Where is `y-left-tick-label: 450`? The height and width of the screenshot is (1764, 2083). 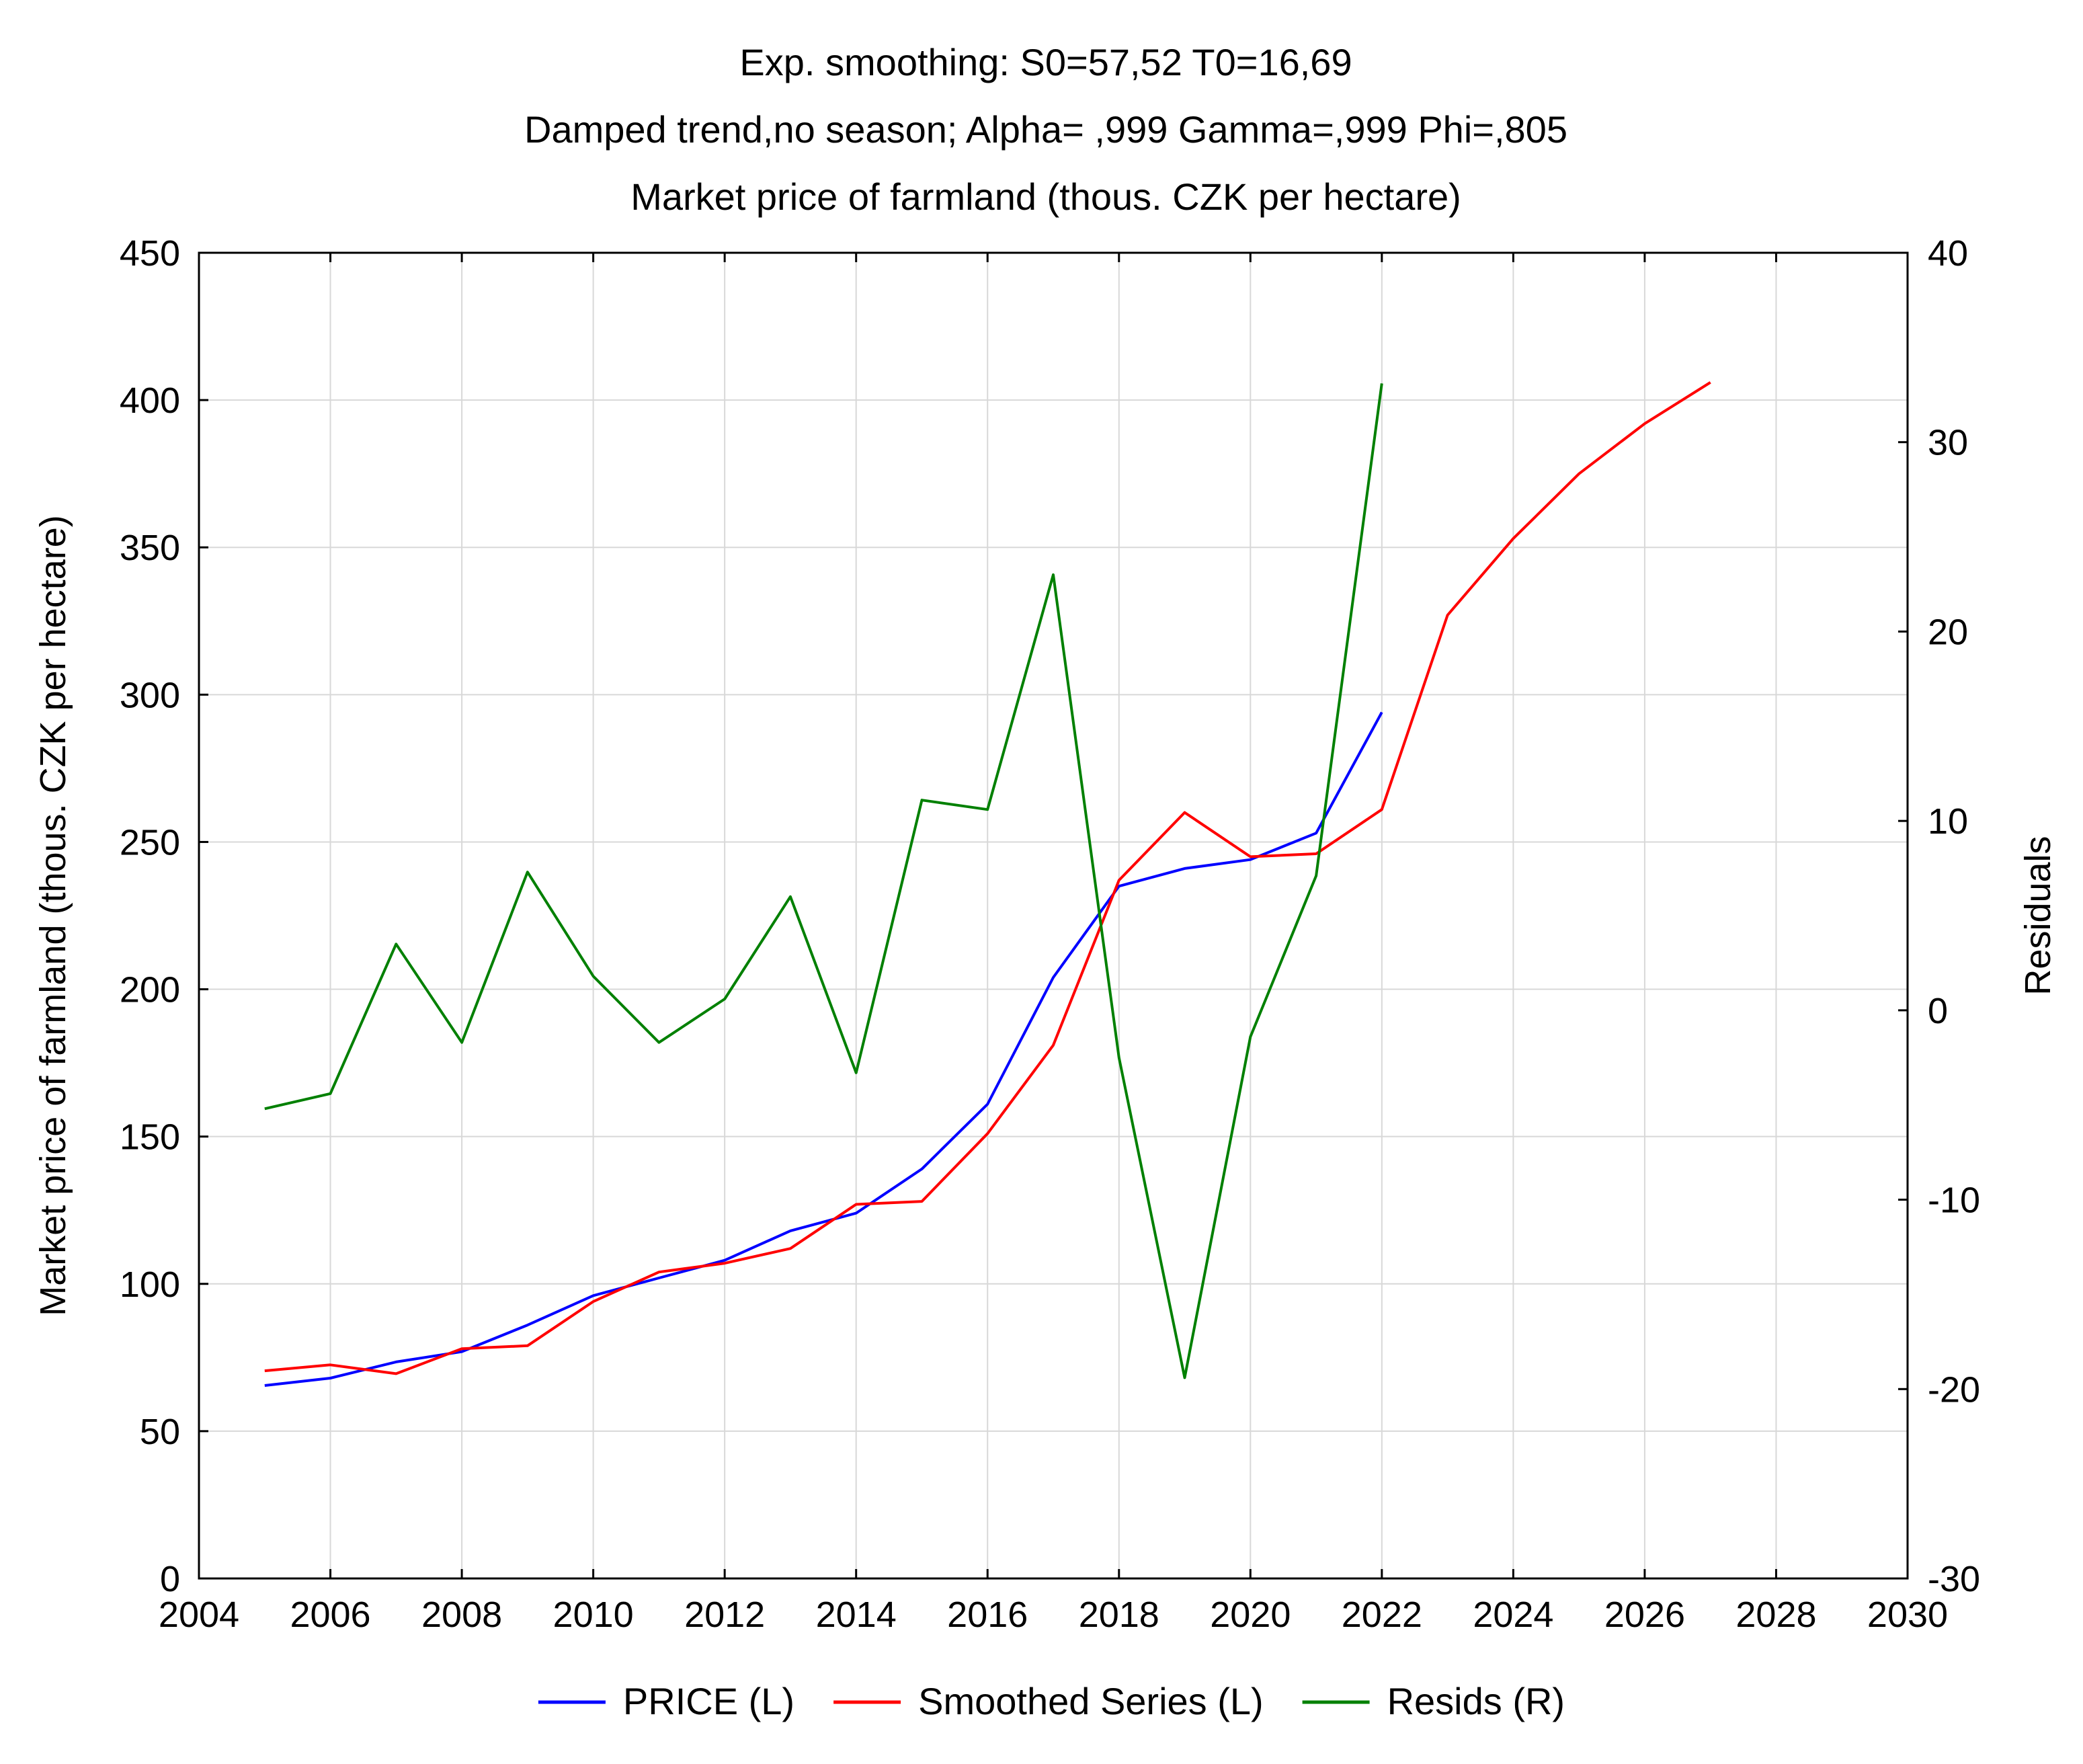
y-left-tick-label: 450 is located at coordinates (150, 253).